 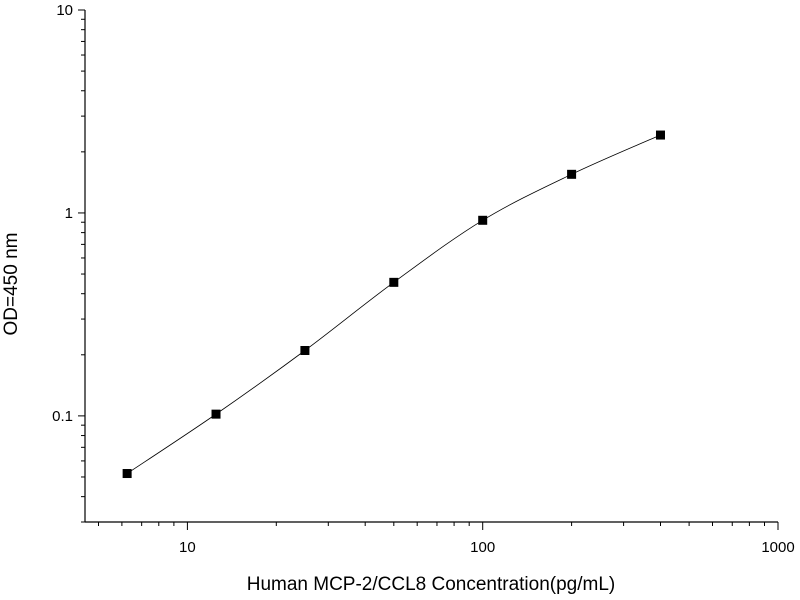 I want to click on y-tick-label: 0.1, so click(x=62, y=416).